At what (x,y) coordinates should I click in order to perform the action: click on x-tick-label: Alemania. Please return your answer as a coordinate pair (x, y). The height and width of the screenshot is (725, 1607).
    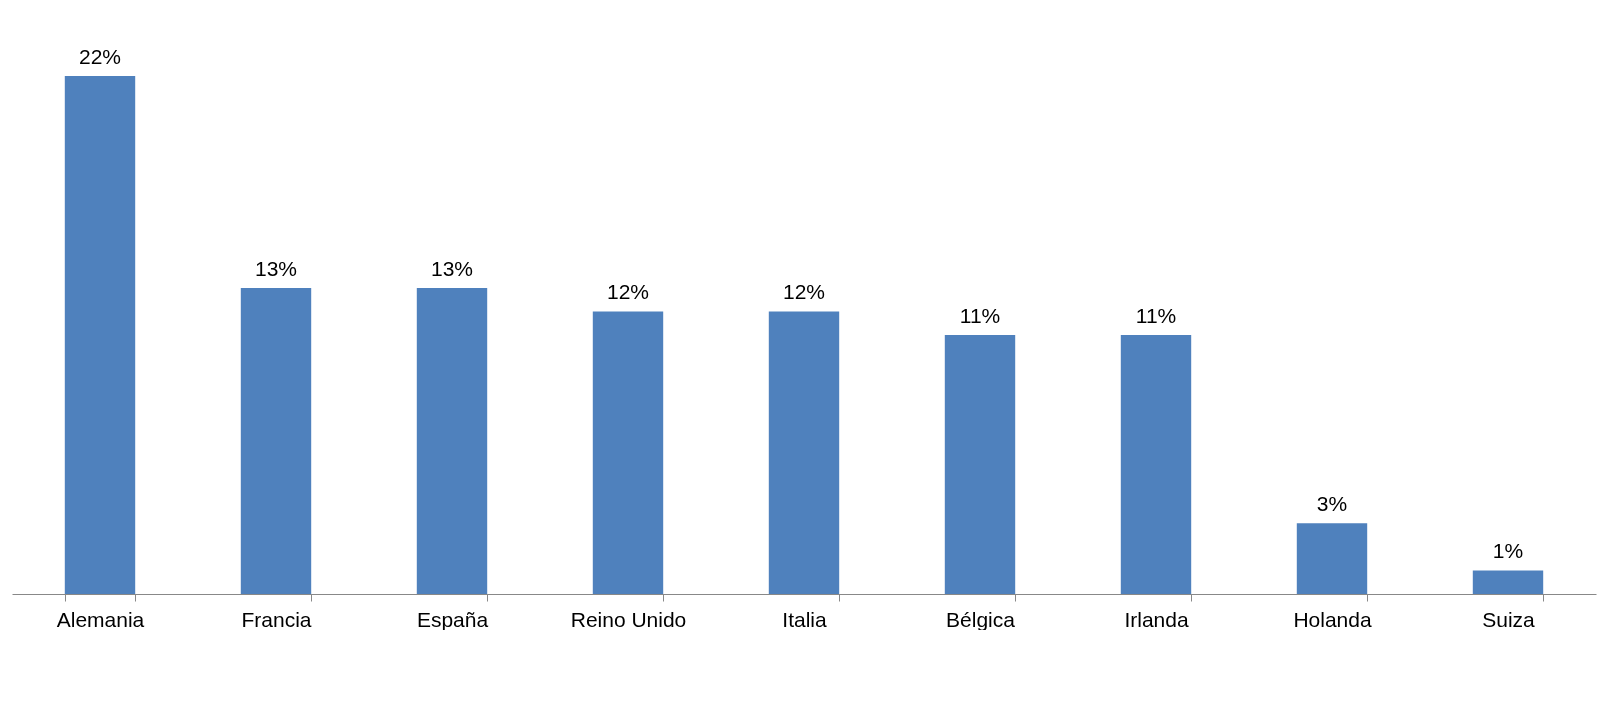
    Looking at the image, I should click on (100, 619).